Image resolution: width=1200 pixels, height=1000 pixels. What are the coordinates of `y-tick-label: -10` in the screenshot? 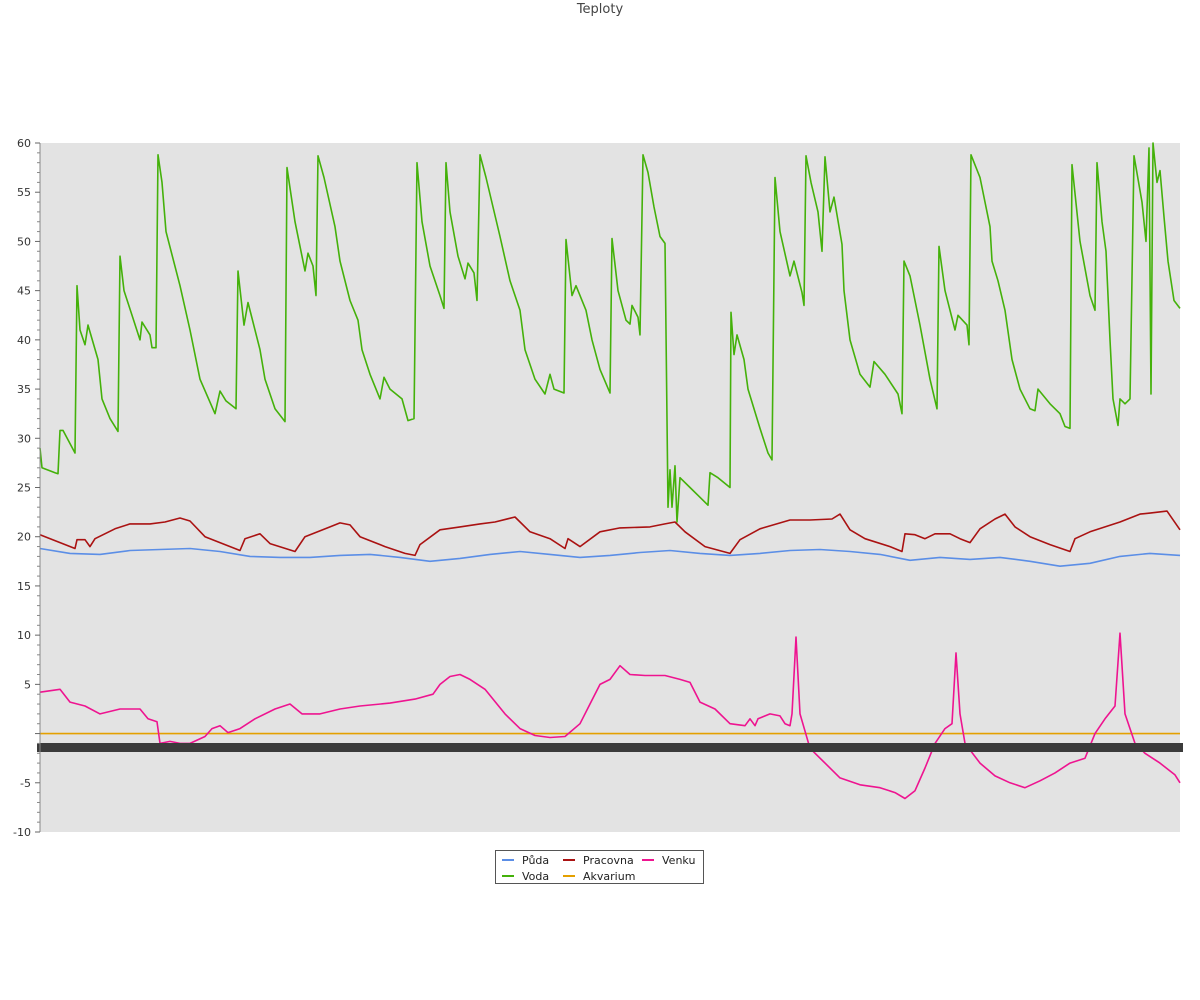 It's located at (22, 832).